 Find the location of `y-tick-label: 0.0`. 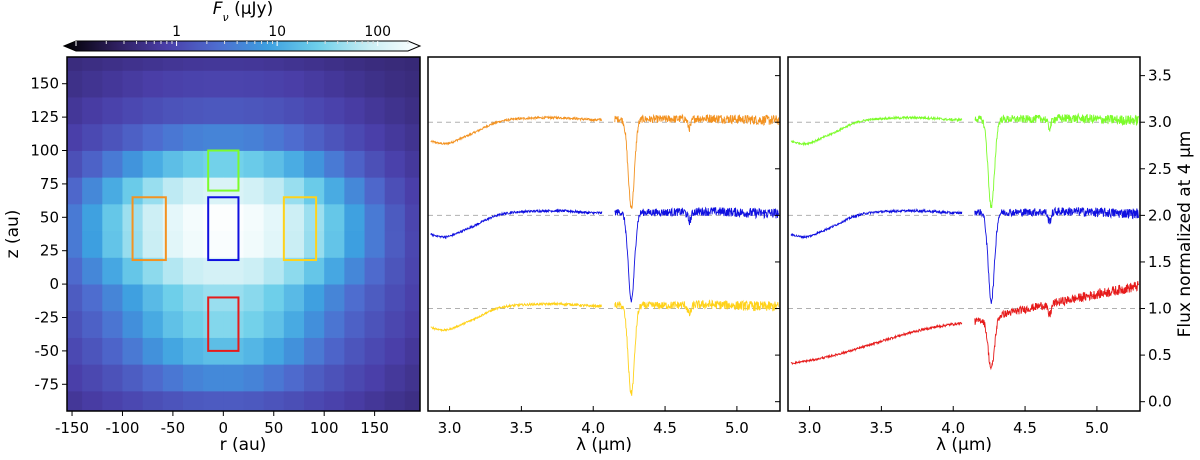

y-tick-label: 0.0 is located at coordinates (1160, 402).